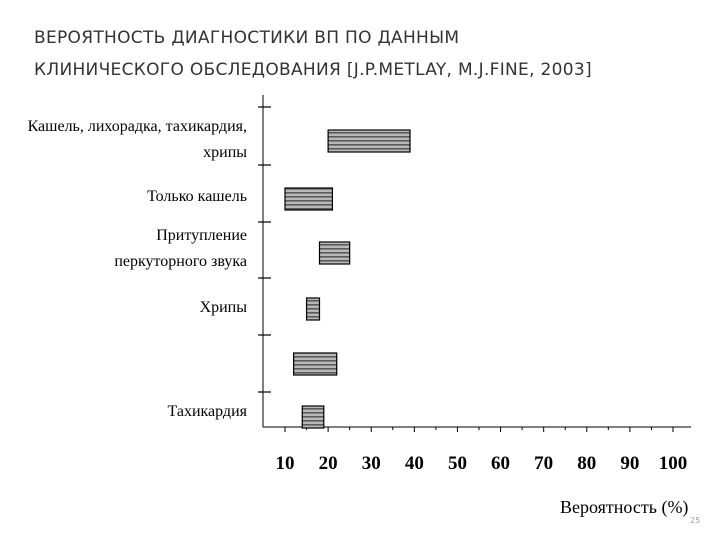  Describe the element at coordinates (197, 196) in the screenshot. I see `category-label: Только кашель` at that location.